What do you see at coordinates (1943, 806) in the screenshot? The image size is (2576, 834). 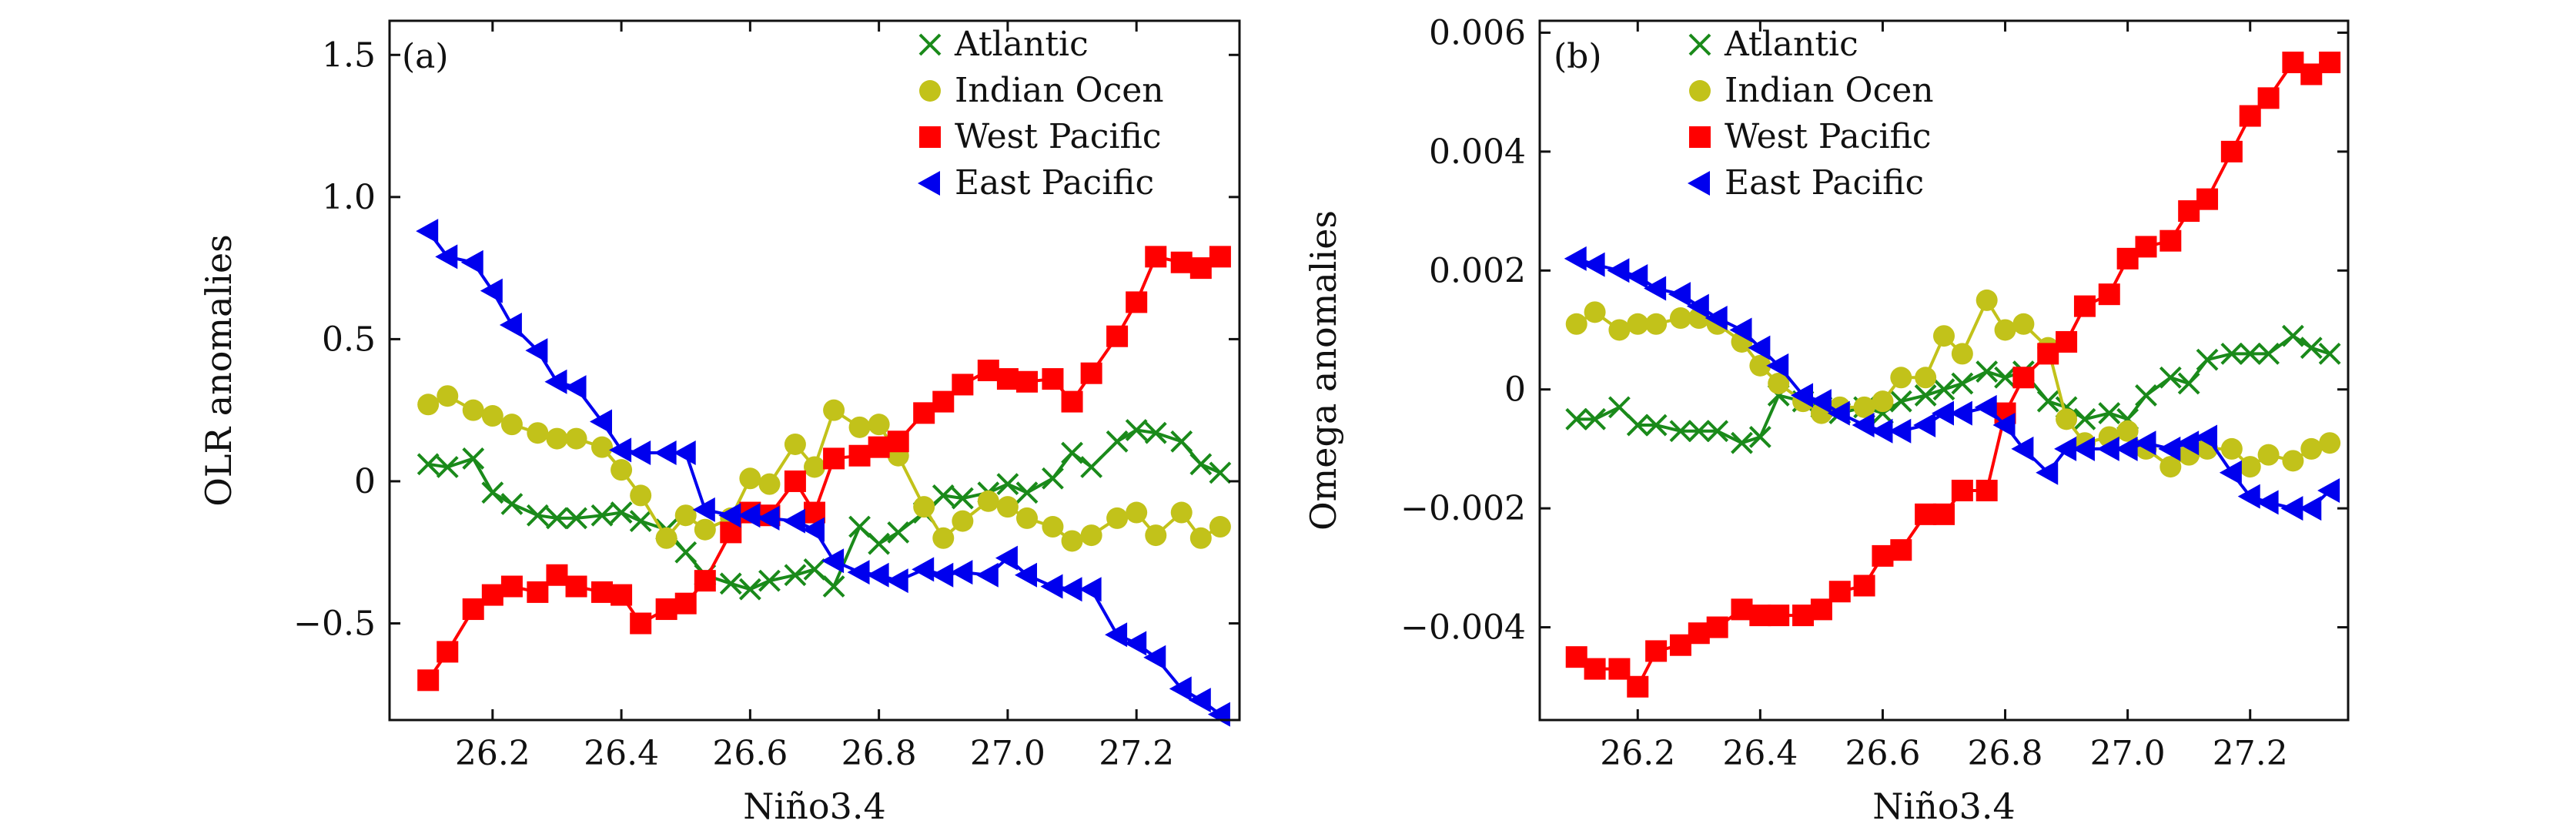 I see `x-axis-label: Niño3.4` at bounding box center [1943, 806].